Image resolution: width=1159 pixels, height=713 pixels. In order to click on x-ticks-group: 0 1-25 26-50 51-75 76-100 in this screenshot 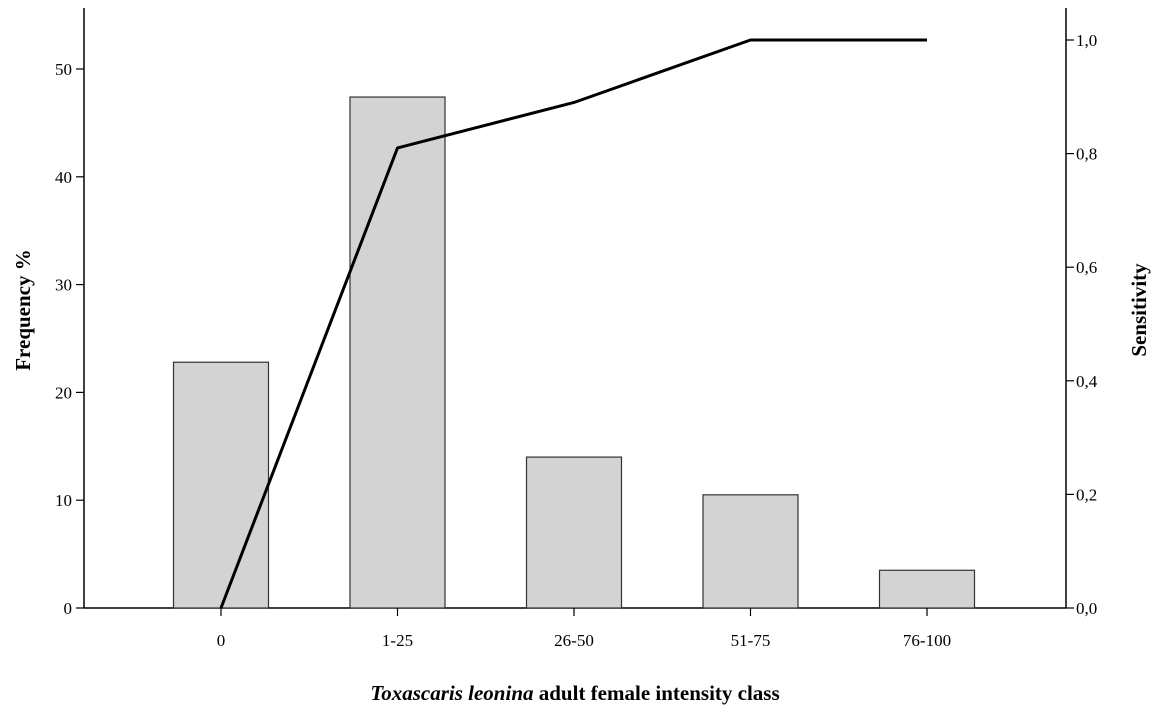, I will do `click(584, 629)`.